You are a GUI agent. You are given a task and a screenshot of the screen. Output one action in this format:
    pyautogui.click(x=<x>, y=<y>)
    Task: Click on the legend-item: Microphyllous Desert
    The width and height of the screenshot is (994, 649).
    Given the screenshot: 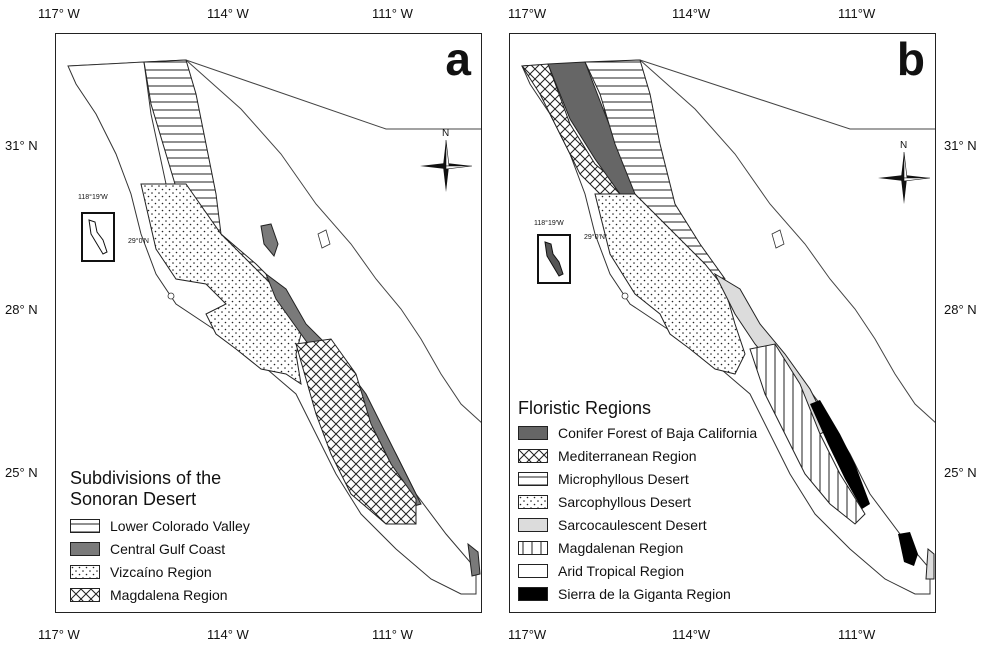 What is the action you would take?
    pyautogui.click(x=637, y=478)
    